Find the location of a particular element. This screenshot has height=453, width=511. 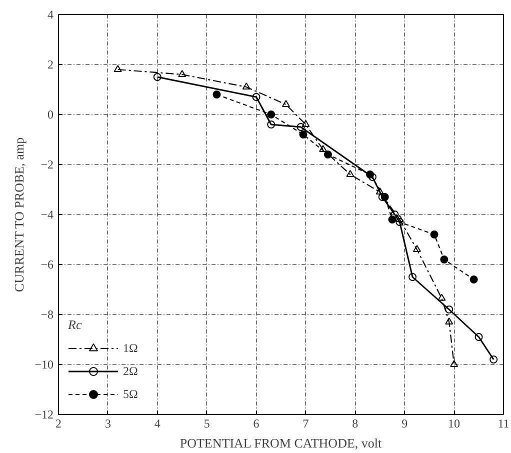

y-tick-label: −10 is located at coordinates (44, 365).